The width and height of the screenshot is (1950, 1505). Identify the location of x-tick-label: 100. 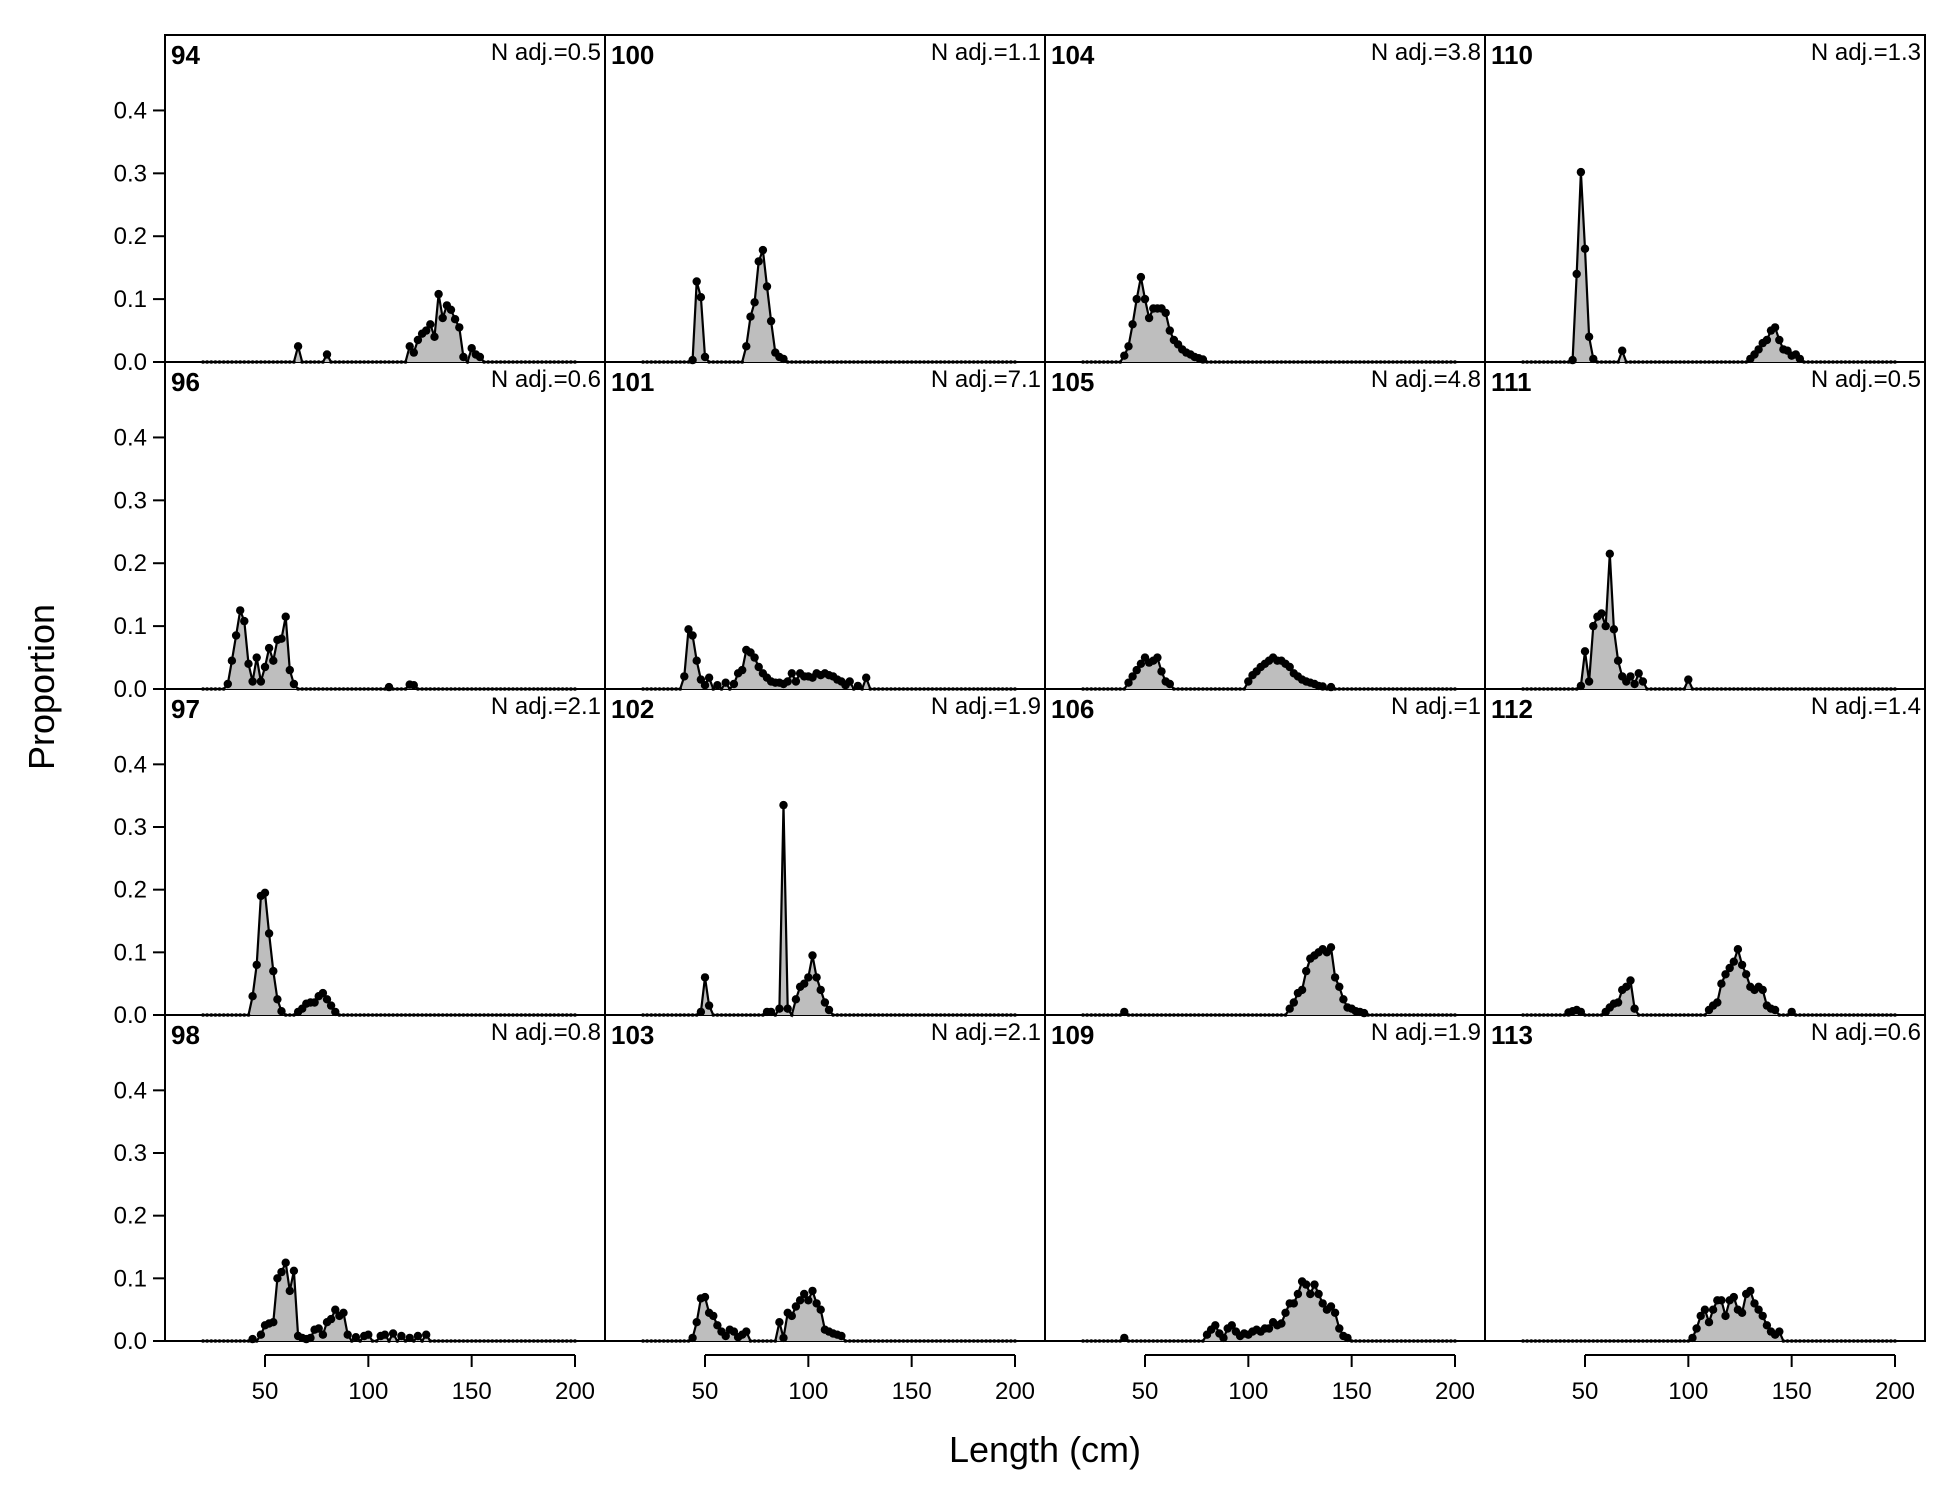
(1688, 1391).